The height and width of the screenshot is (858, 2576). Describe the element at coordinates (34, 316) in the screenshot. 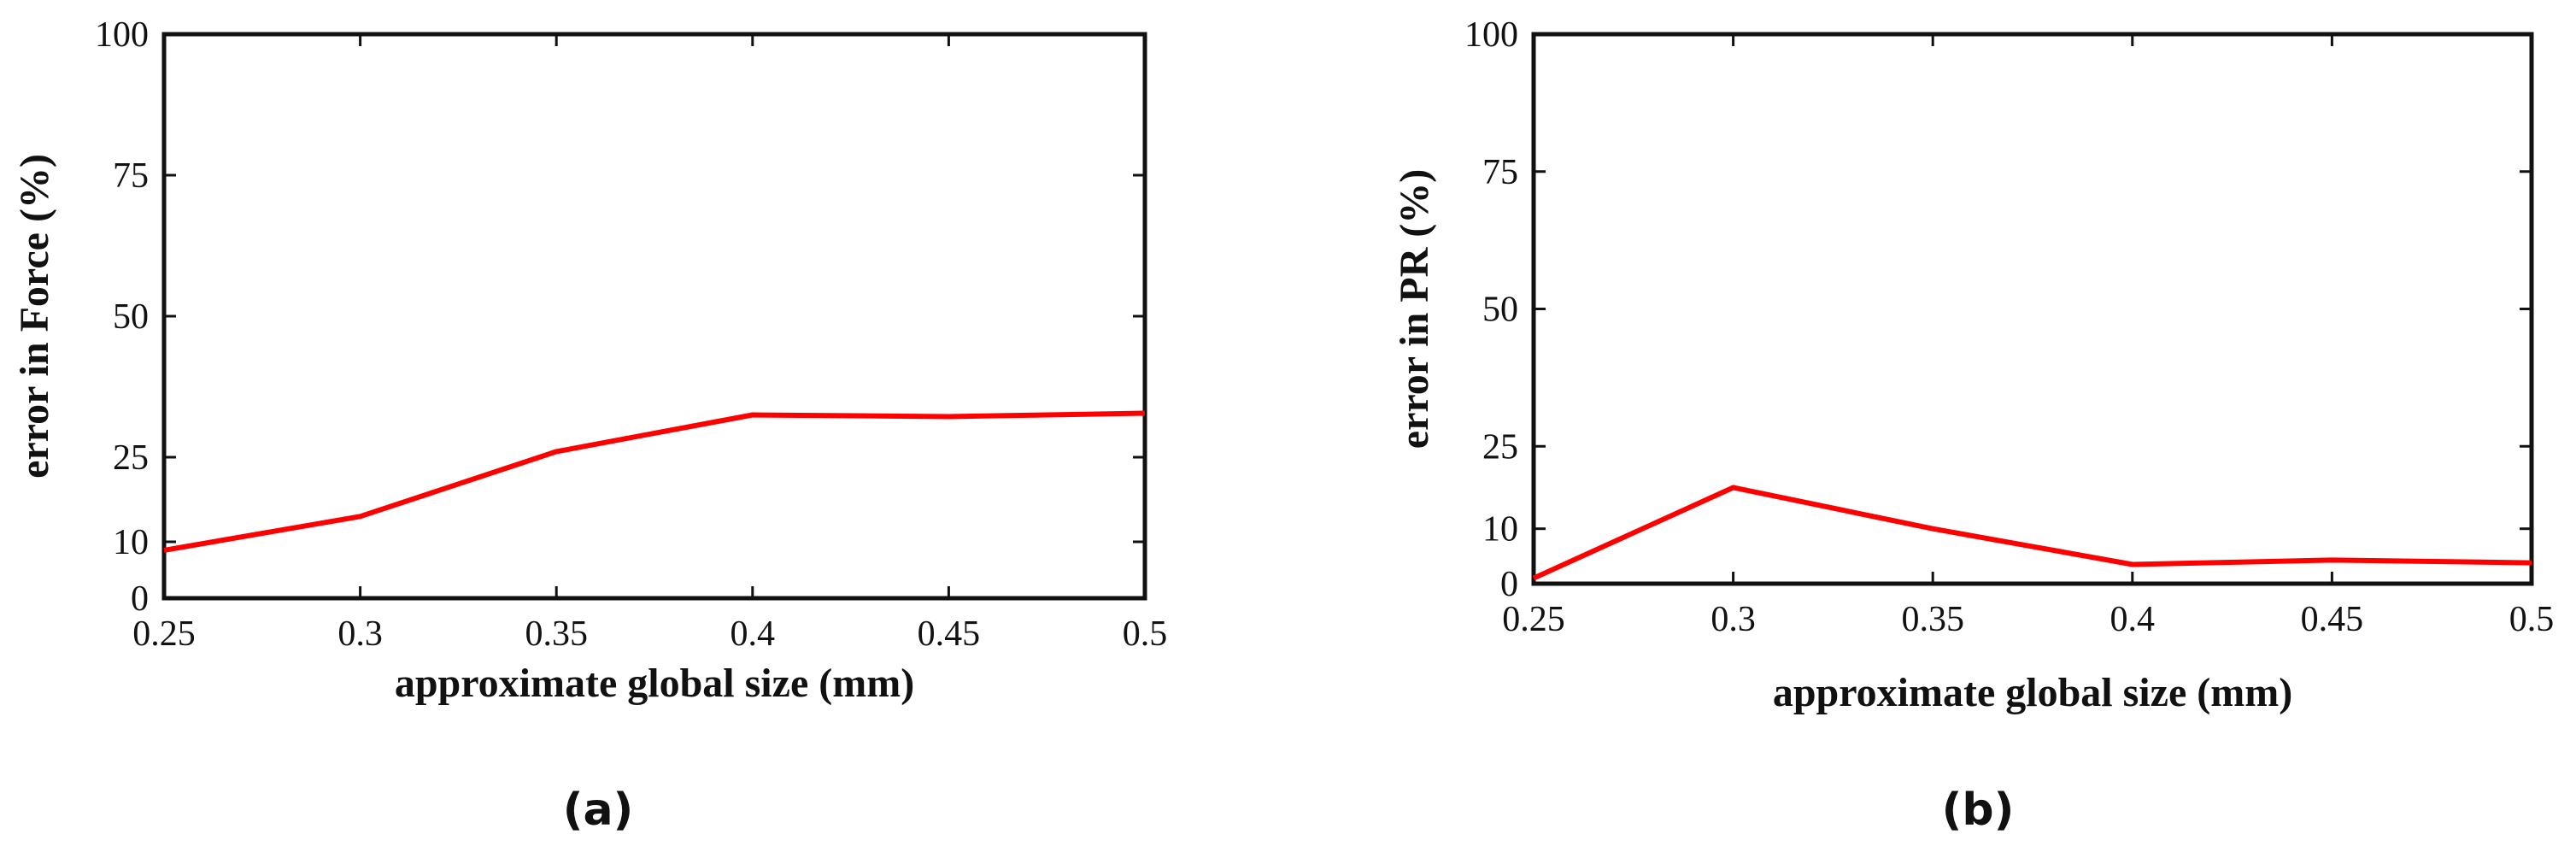

I see `y-axis-label: error in Force (%)` at that location.